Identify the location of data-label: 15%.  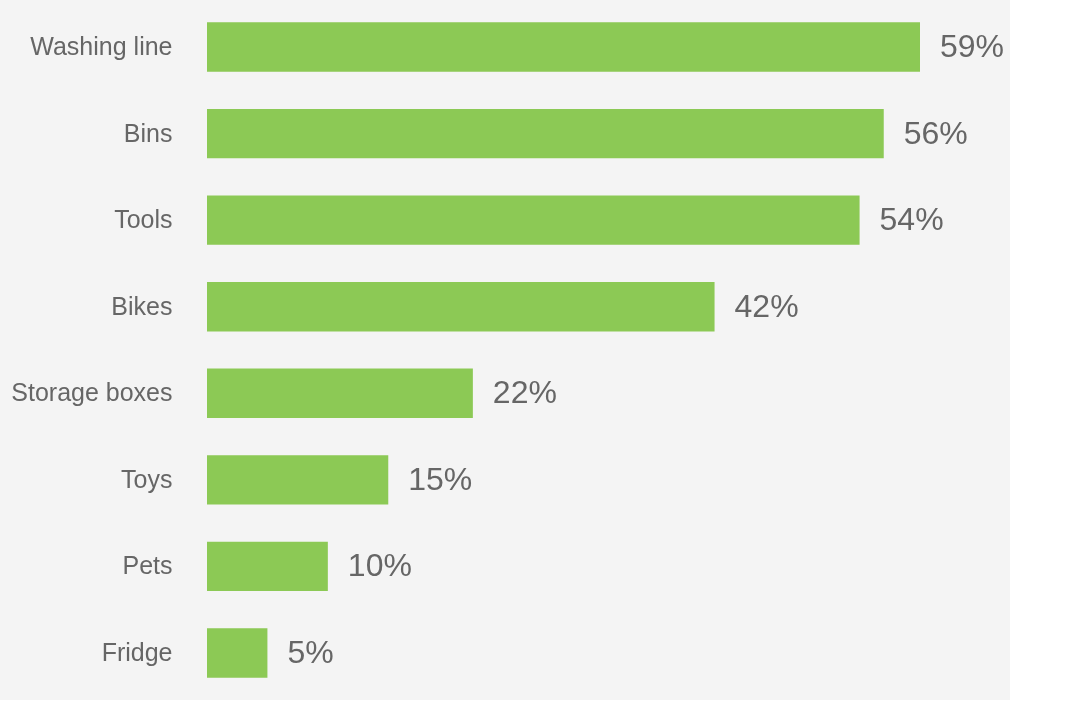
(440, 478).